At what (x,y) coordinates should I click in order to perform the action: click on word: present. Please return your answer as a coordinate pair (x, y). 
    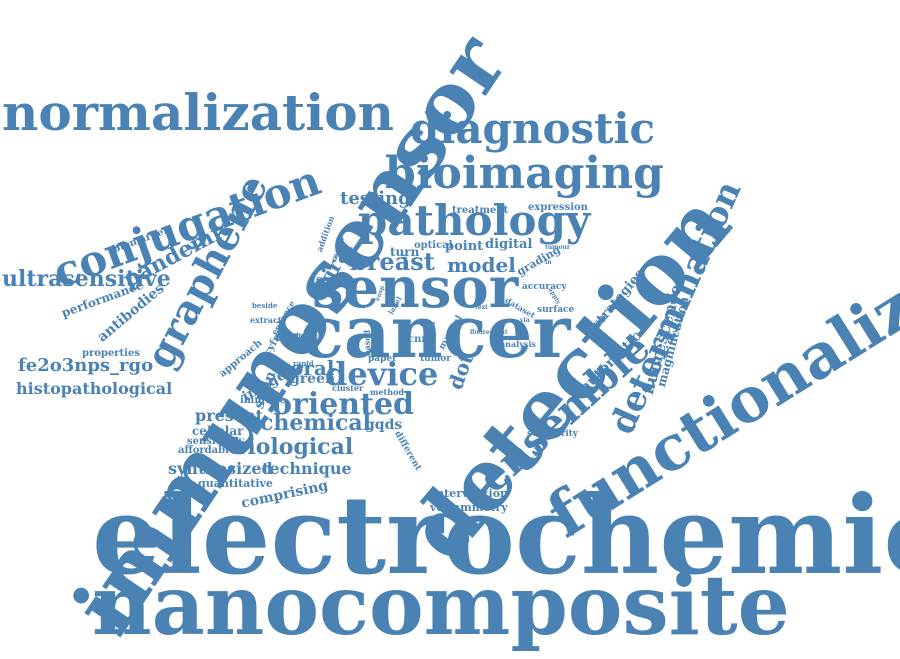
    Looking at the image, I should click on (229, 415).